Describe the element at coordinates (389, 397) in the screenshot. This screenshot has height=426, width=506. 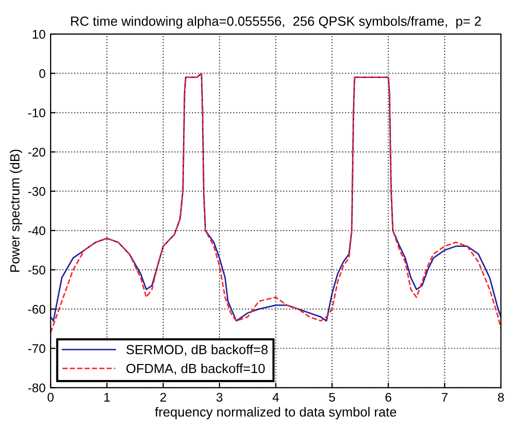
I see `x-tick-label: 6` at that location.